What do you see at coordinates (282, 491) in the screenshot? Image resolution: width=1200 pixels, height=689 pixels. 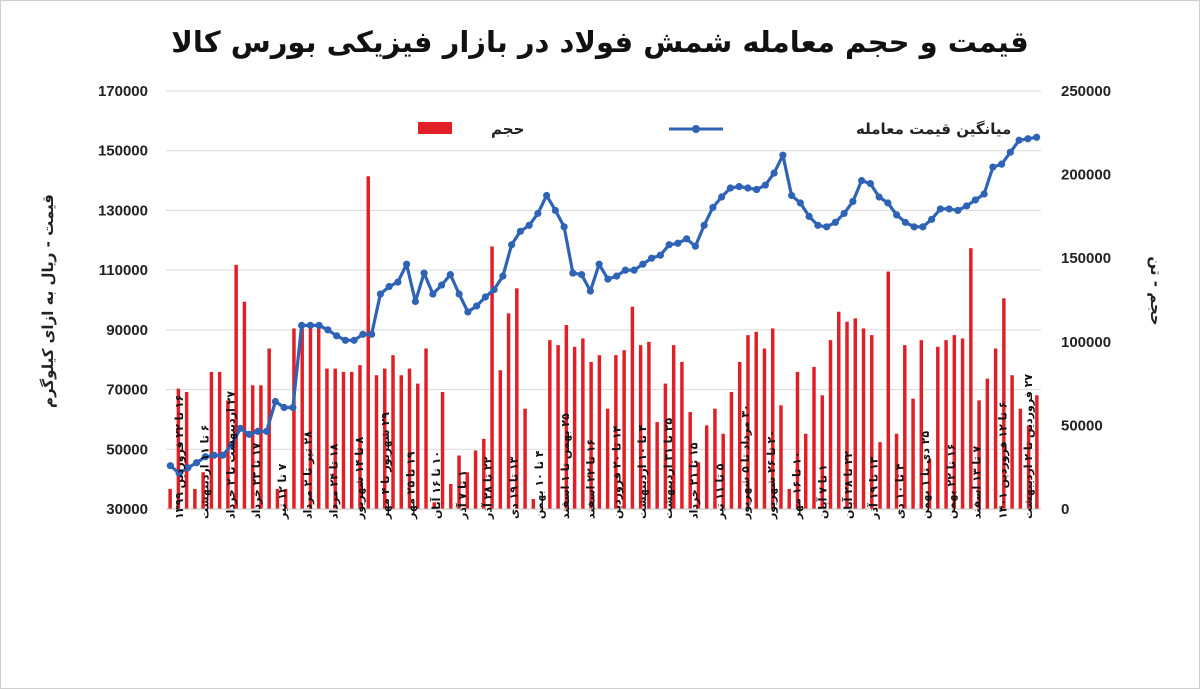 I see `x-tick-label: ۷ تا ۱۲ تیر` at bounding box center [282, 491].